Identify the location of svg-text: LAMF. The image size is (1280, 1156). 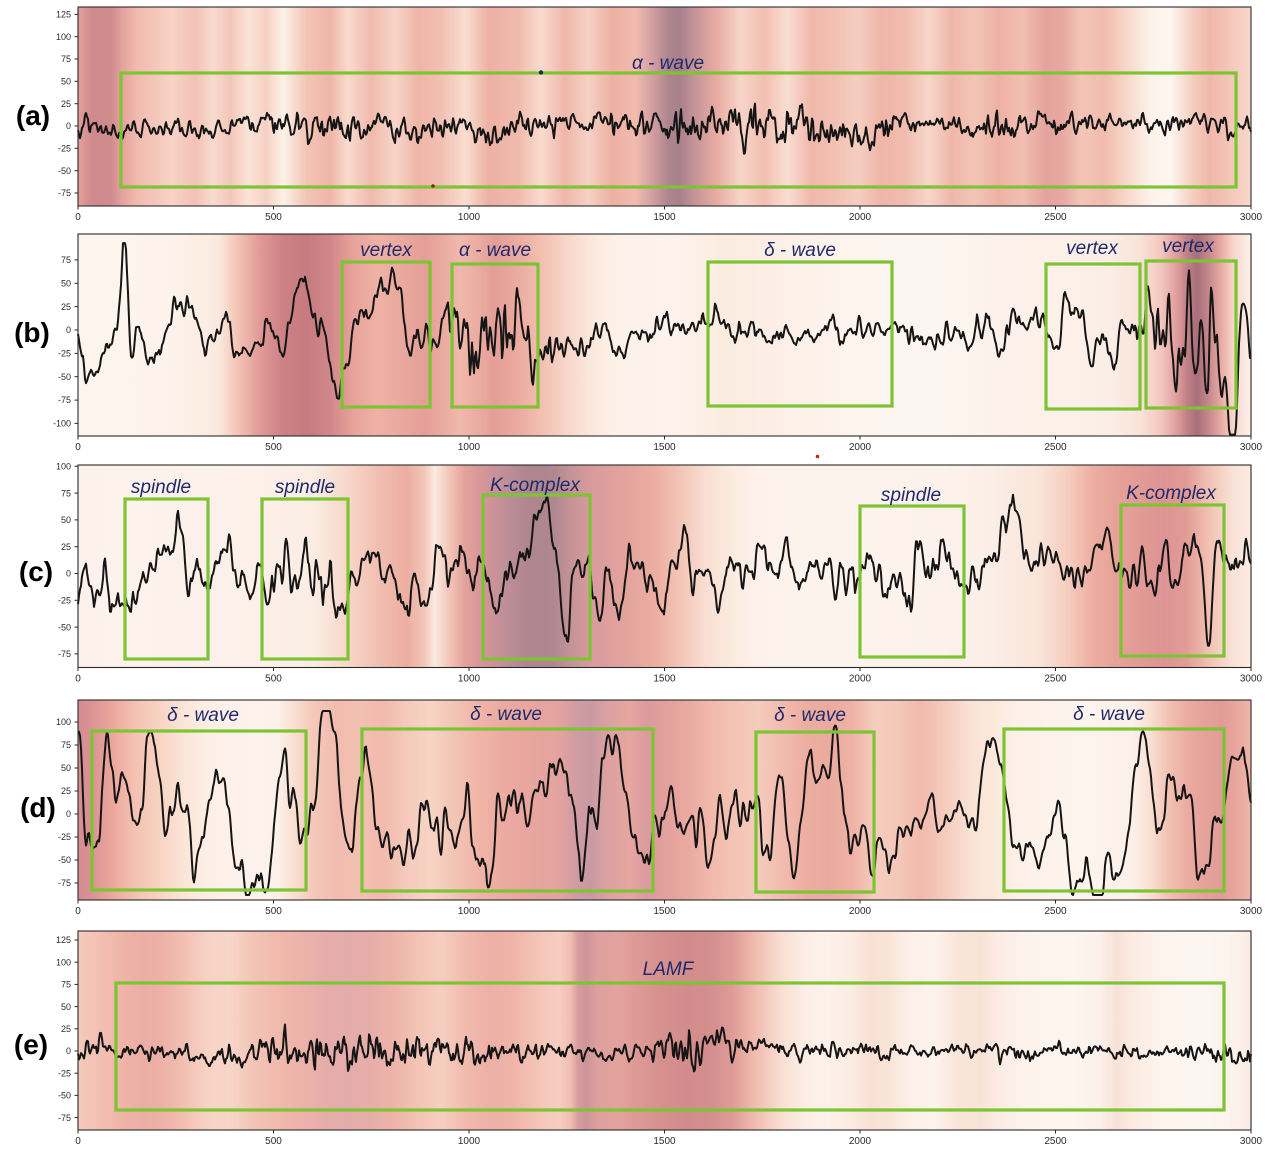
(669, 969).